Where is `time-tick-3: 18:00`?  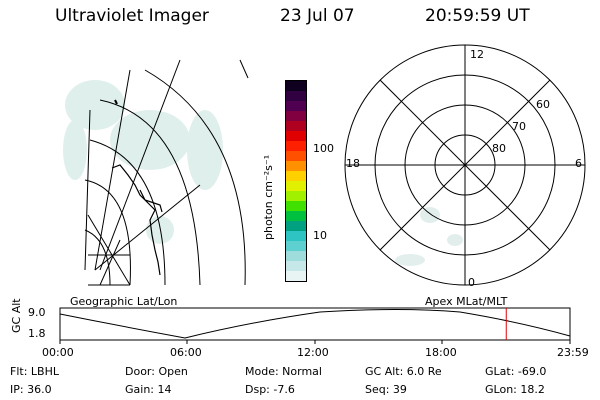
time-tick-3: 18:00 is located at coordinates (441, 352).